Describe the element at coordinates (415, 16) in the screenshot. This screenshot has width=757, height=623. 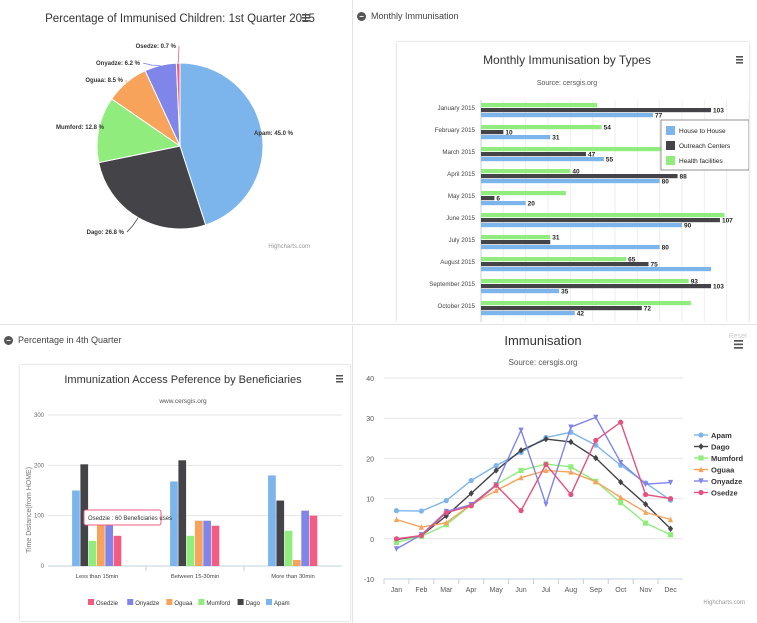
I see `monthly-panel-title: Monthly Immunisation` at that location.